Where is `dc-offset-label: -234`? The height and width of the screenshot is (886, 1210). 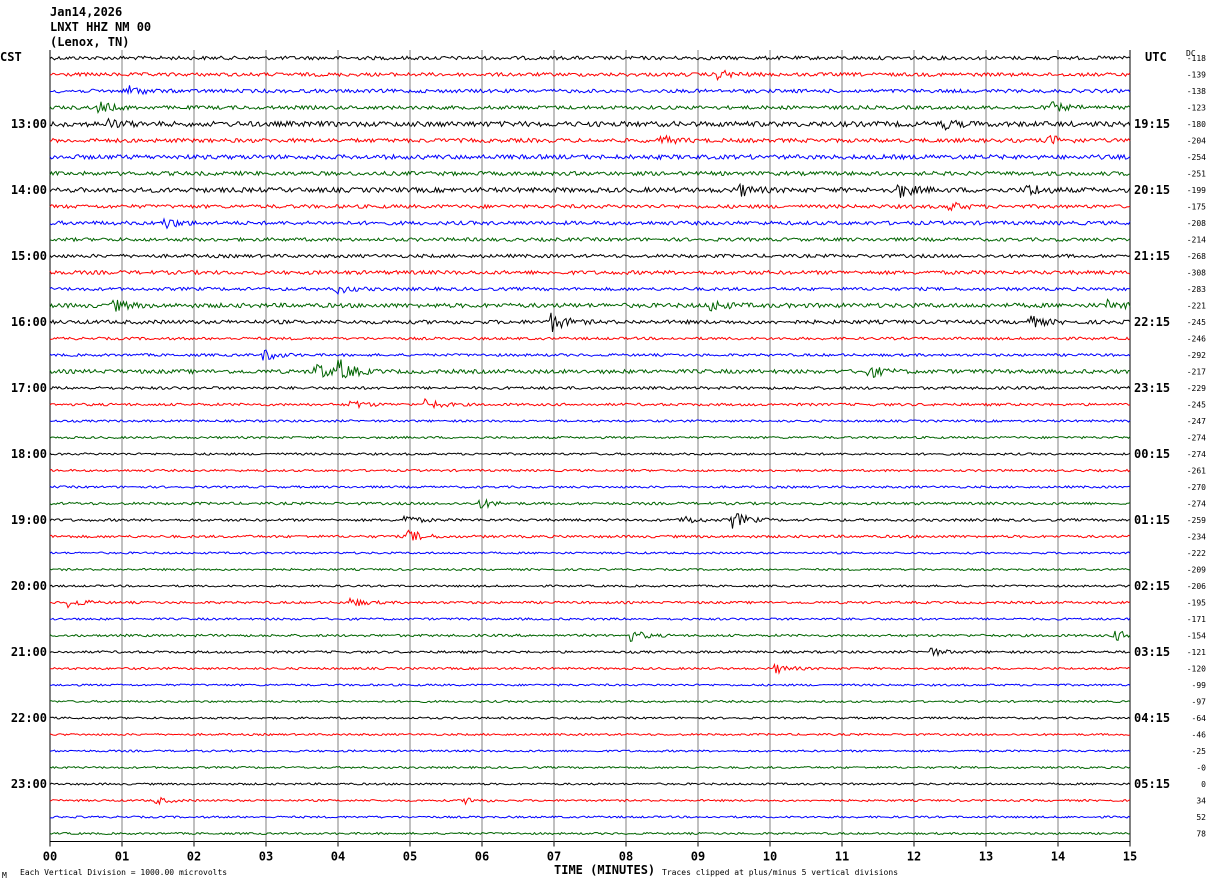
dc-offset-label: -234 is located at coordinates (1196, 537).